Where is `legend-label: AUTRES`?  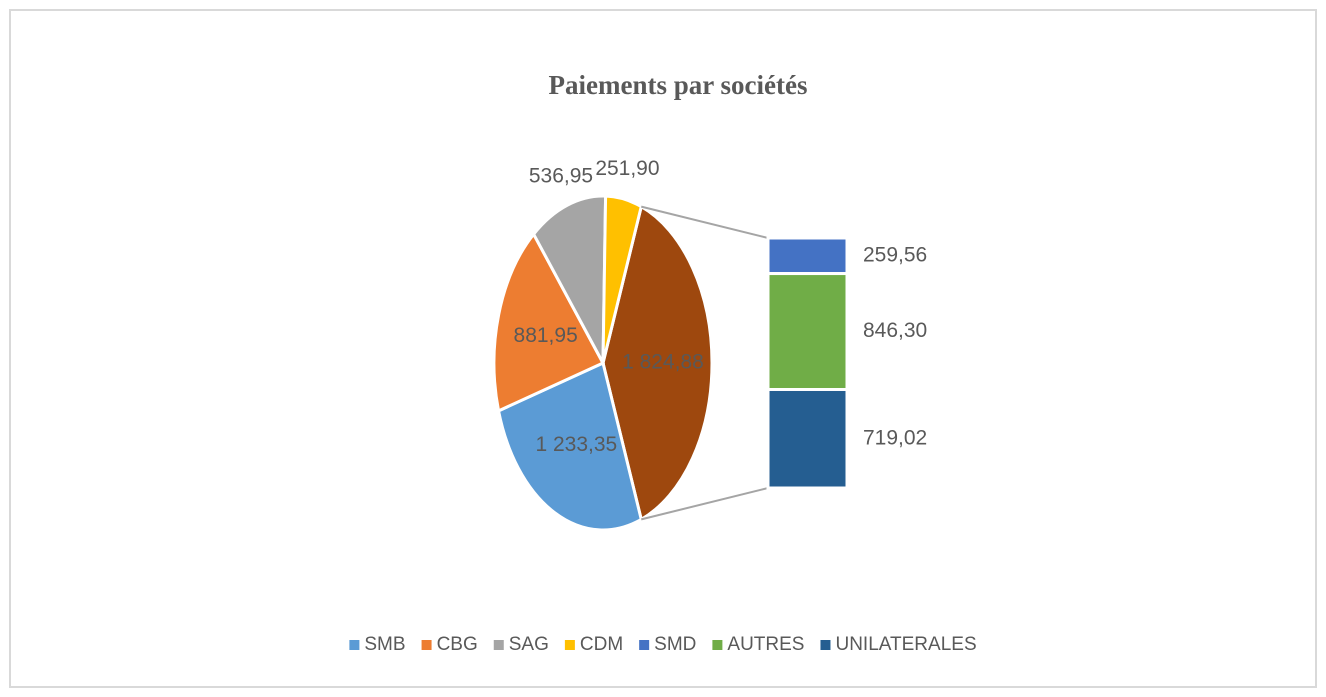 legend-label: AUTRES is located at coordinates (765, 644).